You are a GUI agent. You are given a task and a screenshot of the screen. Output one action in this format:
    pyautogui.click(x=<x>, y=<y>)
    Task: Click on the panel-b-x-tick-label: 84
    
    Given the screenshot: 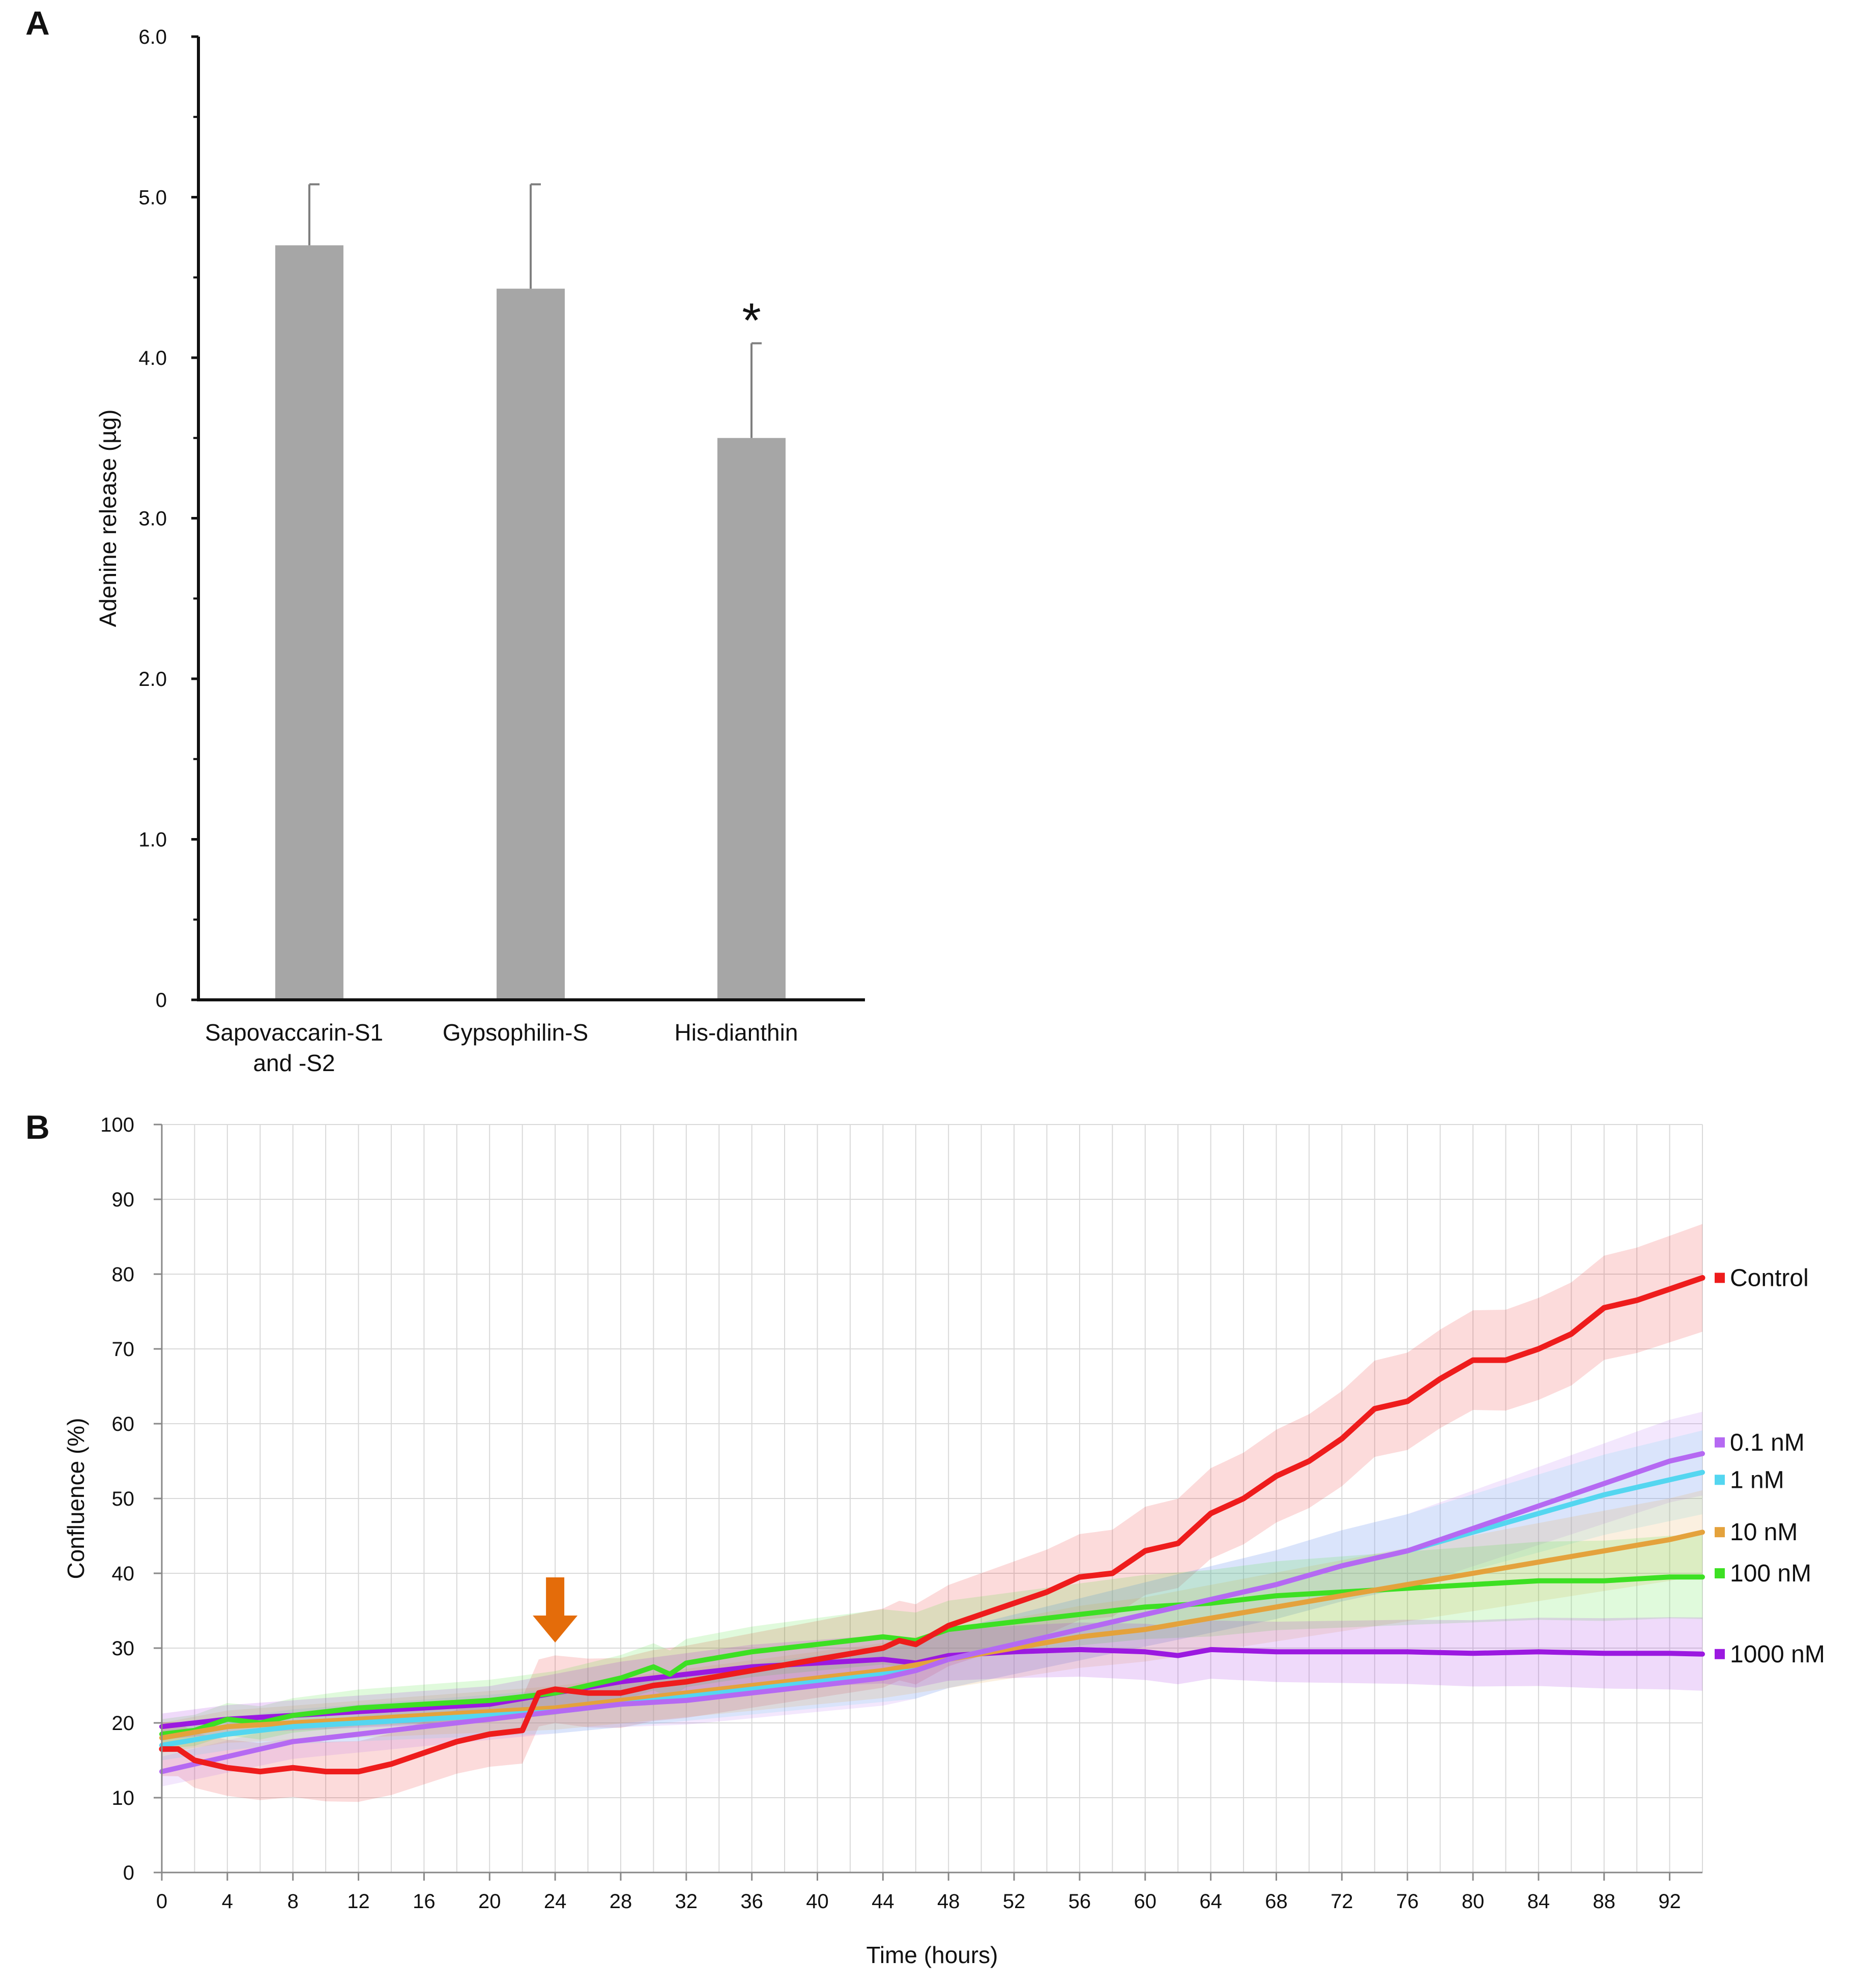 What is the action you would take?
    pyautogui.click(x=1538, y=1901)
    